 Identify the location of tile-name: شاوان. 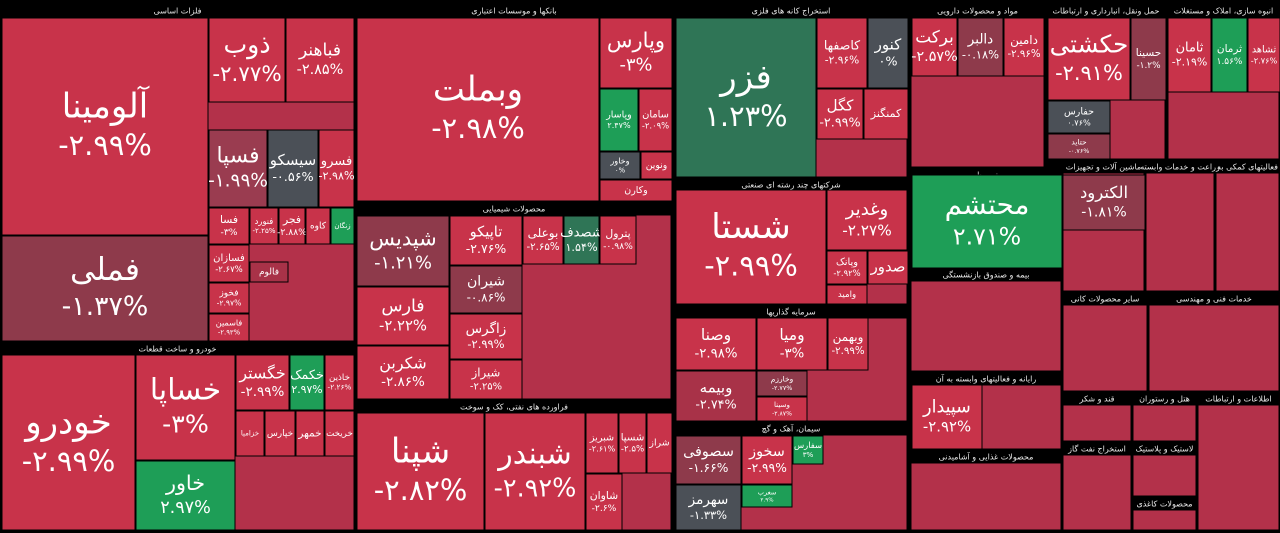
(604, 495).